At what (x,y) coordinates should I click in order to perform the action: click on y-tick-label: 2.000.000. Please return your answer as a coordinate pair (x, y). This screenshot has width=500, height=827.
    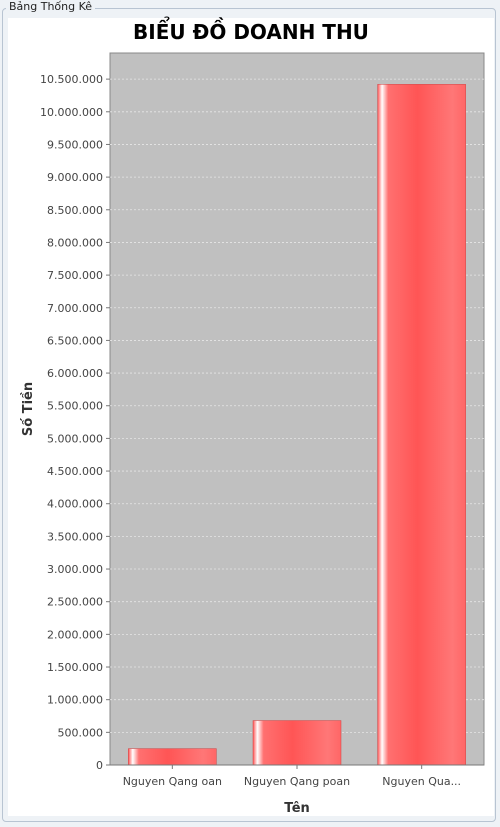
    Looking at the image, I should click on (75, 634).